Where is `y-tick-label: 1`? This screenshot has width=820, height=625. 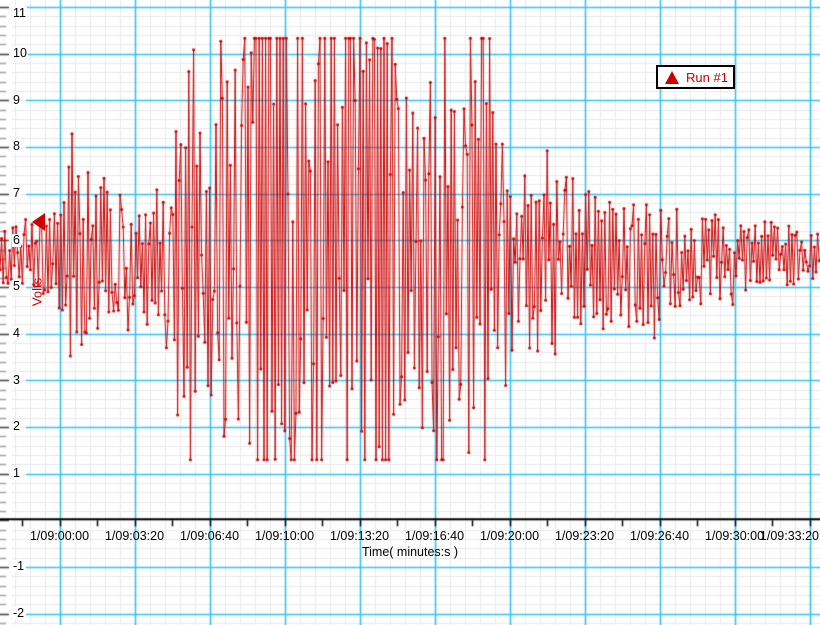 y-tick-label: 1 is located at coordinates (16, 473).